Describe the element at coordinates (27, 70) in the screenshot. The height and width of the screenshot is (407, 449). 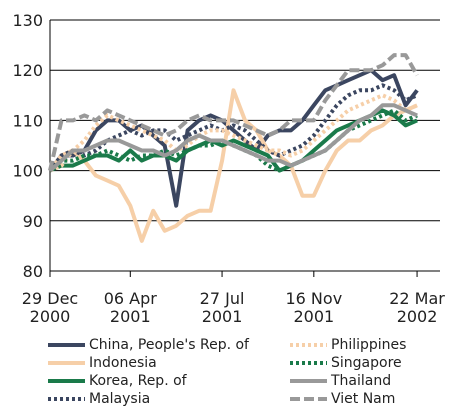
I see `y-tick-label: 120` at that location.